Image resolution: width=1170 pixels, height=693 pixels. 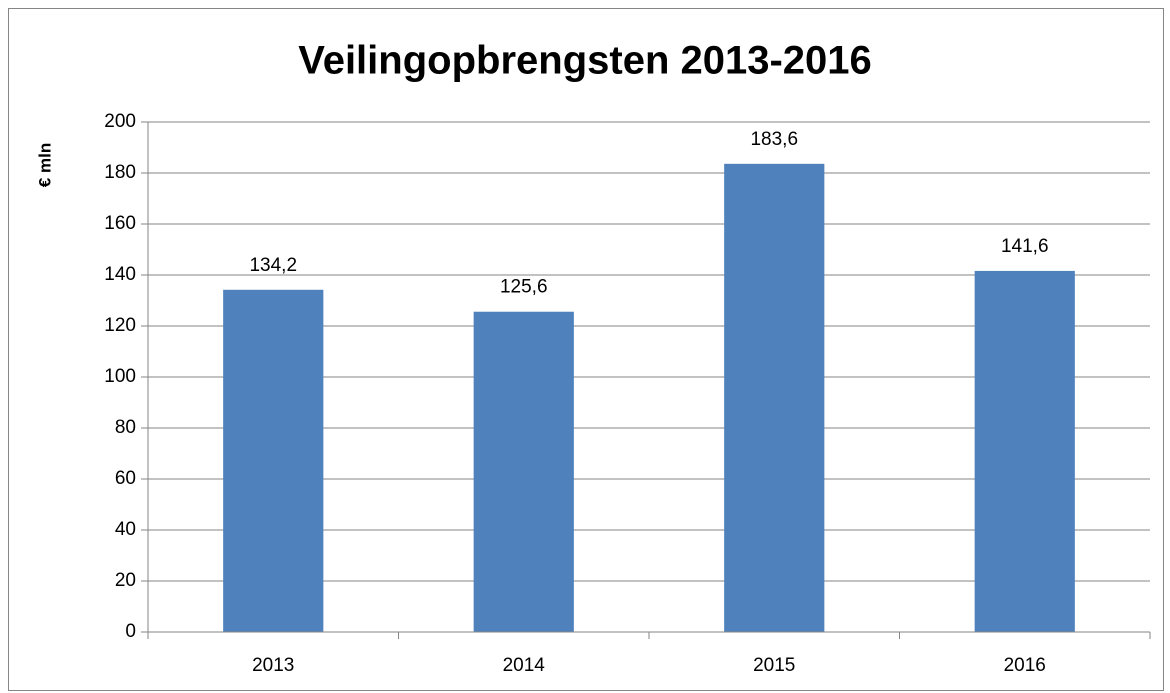 What do you see at coordinates (125, 427) in the screenshot?
I see `y-tick-label: 80` at bounding box center [125, 427].